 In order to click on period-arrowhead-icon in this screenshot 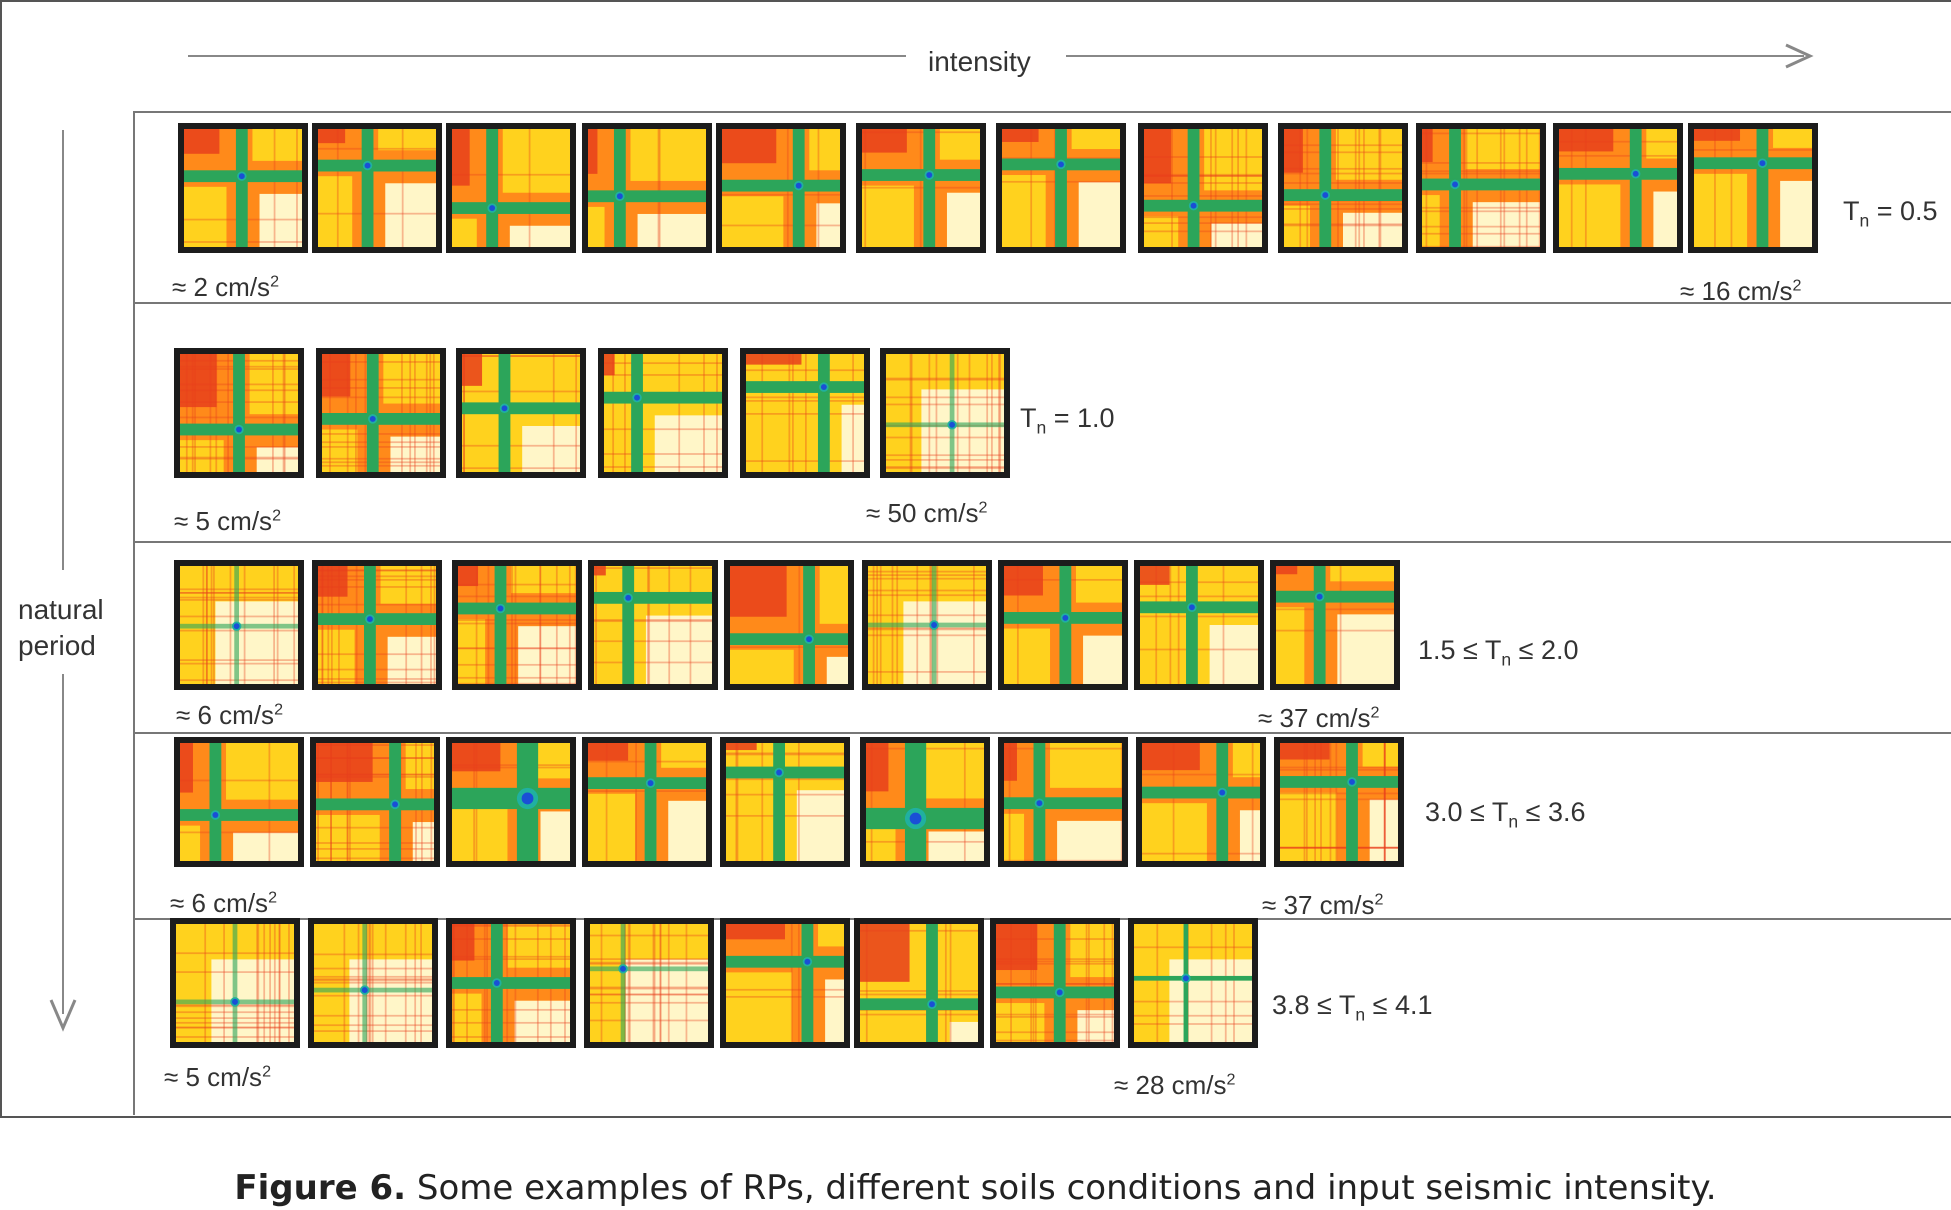, I will do `click(63, 1015)`.